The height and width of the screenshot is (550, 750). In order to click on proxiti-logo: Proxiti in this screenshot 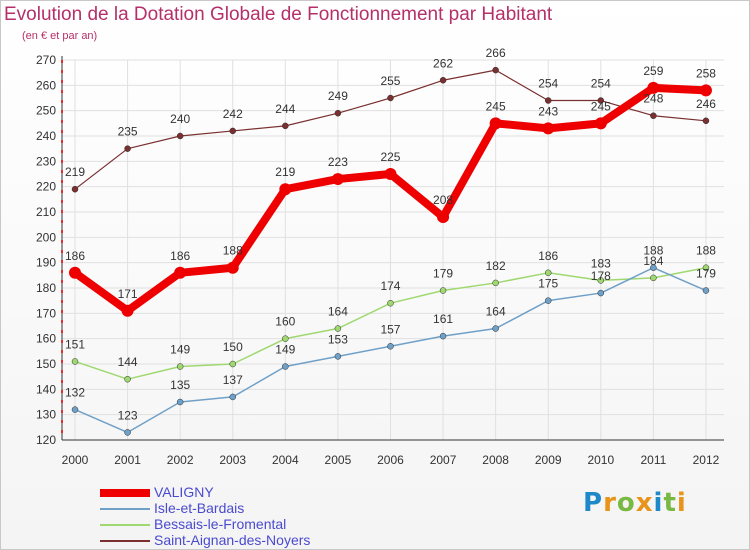, I will do `click(635, 503)`.